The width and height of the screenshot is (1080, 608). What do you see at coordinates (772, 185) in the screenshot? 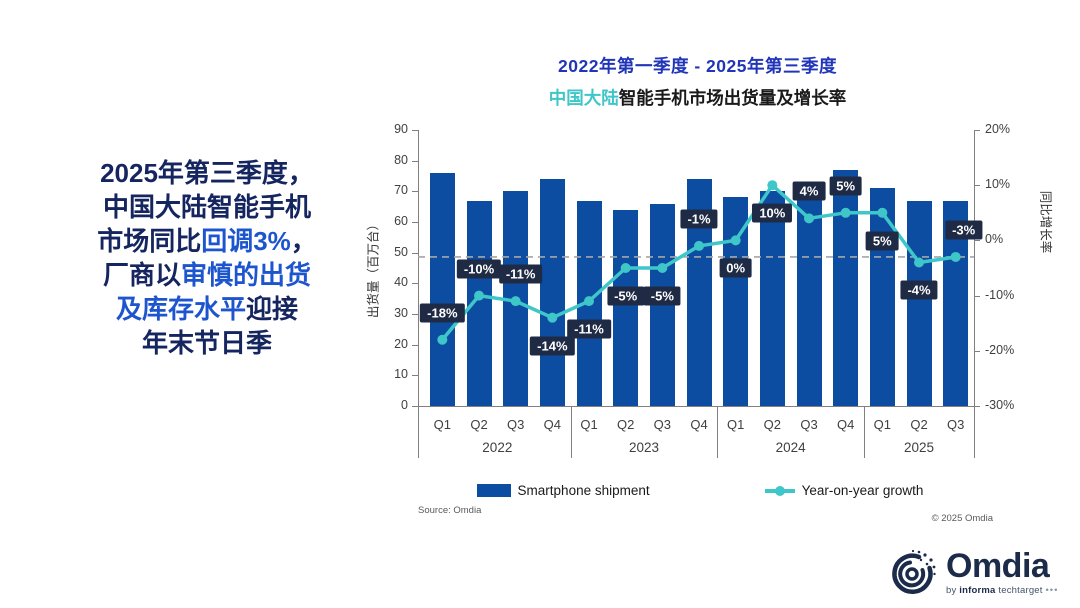
I see `growth-point` at bounding box center [772, 185].